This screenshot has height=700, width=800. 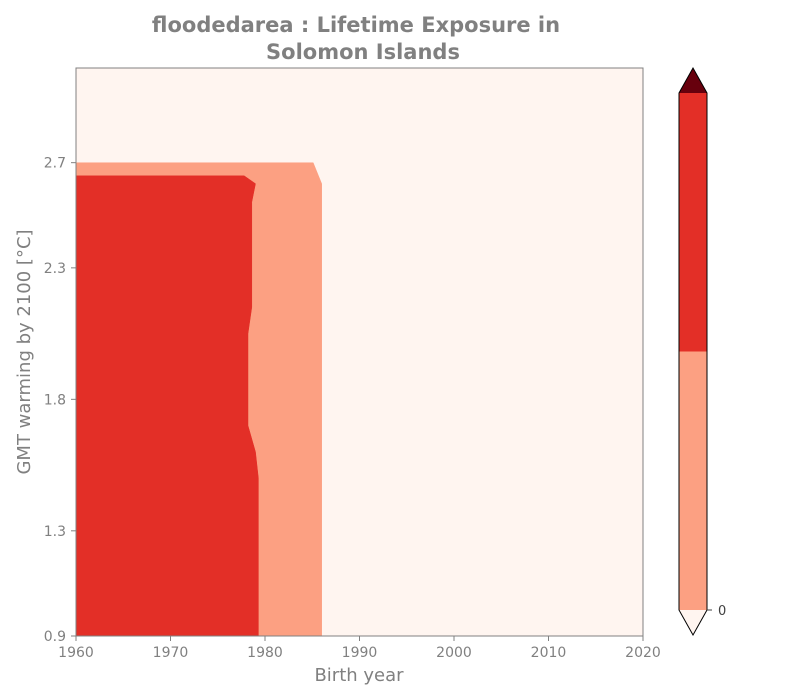 I want to click on y-tick-label: 1.8, so click(x=55, y=400).